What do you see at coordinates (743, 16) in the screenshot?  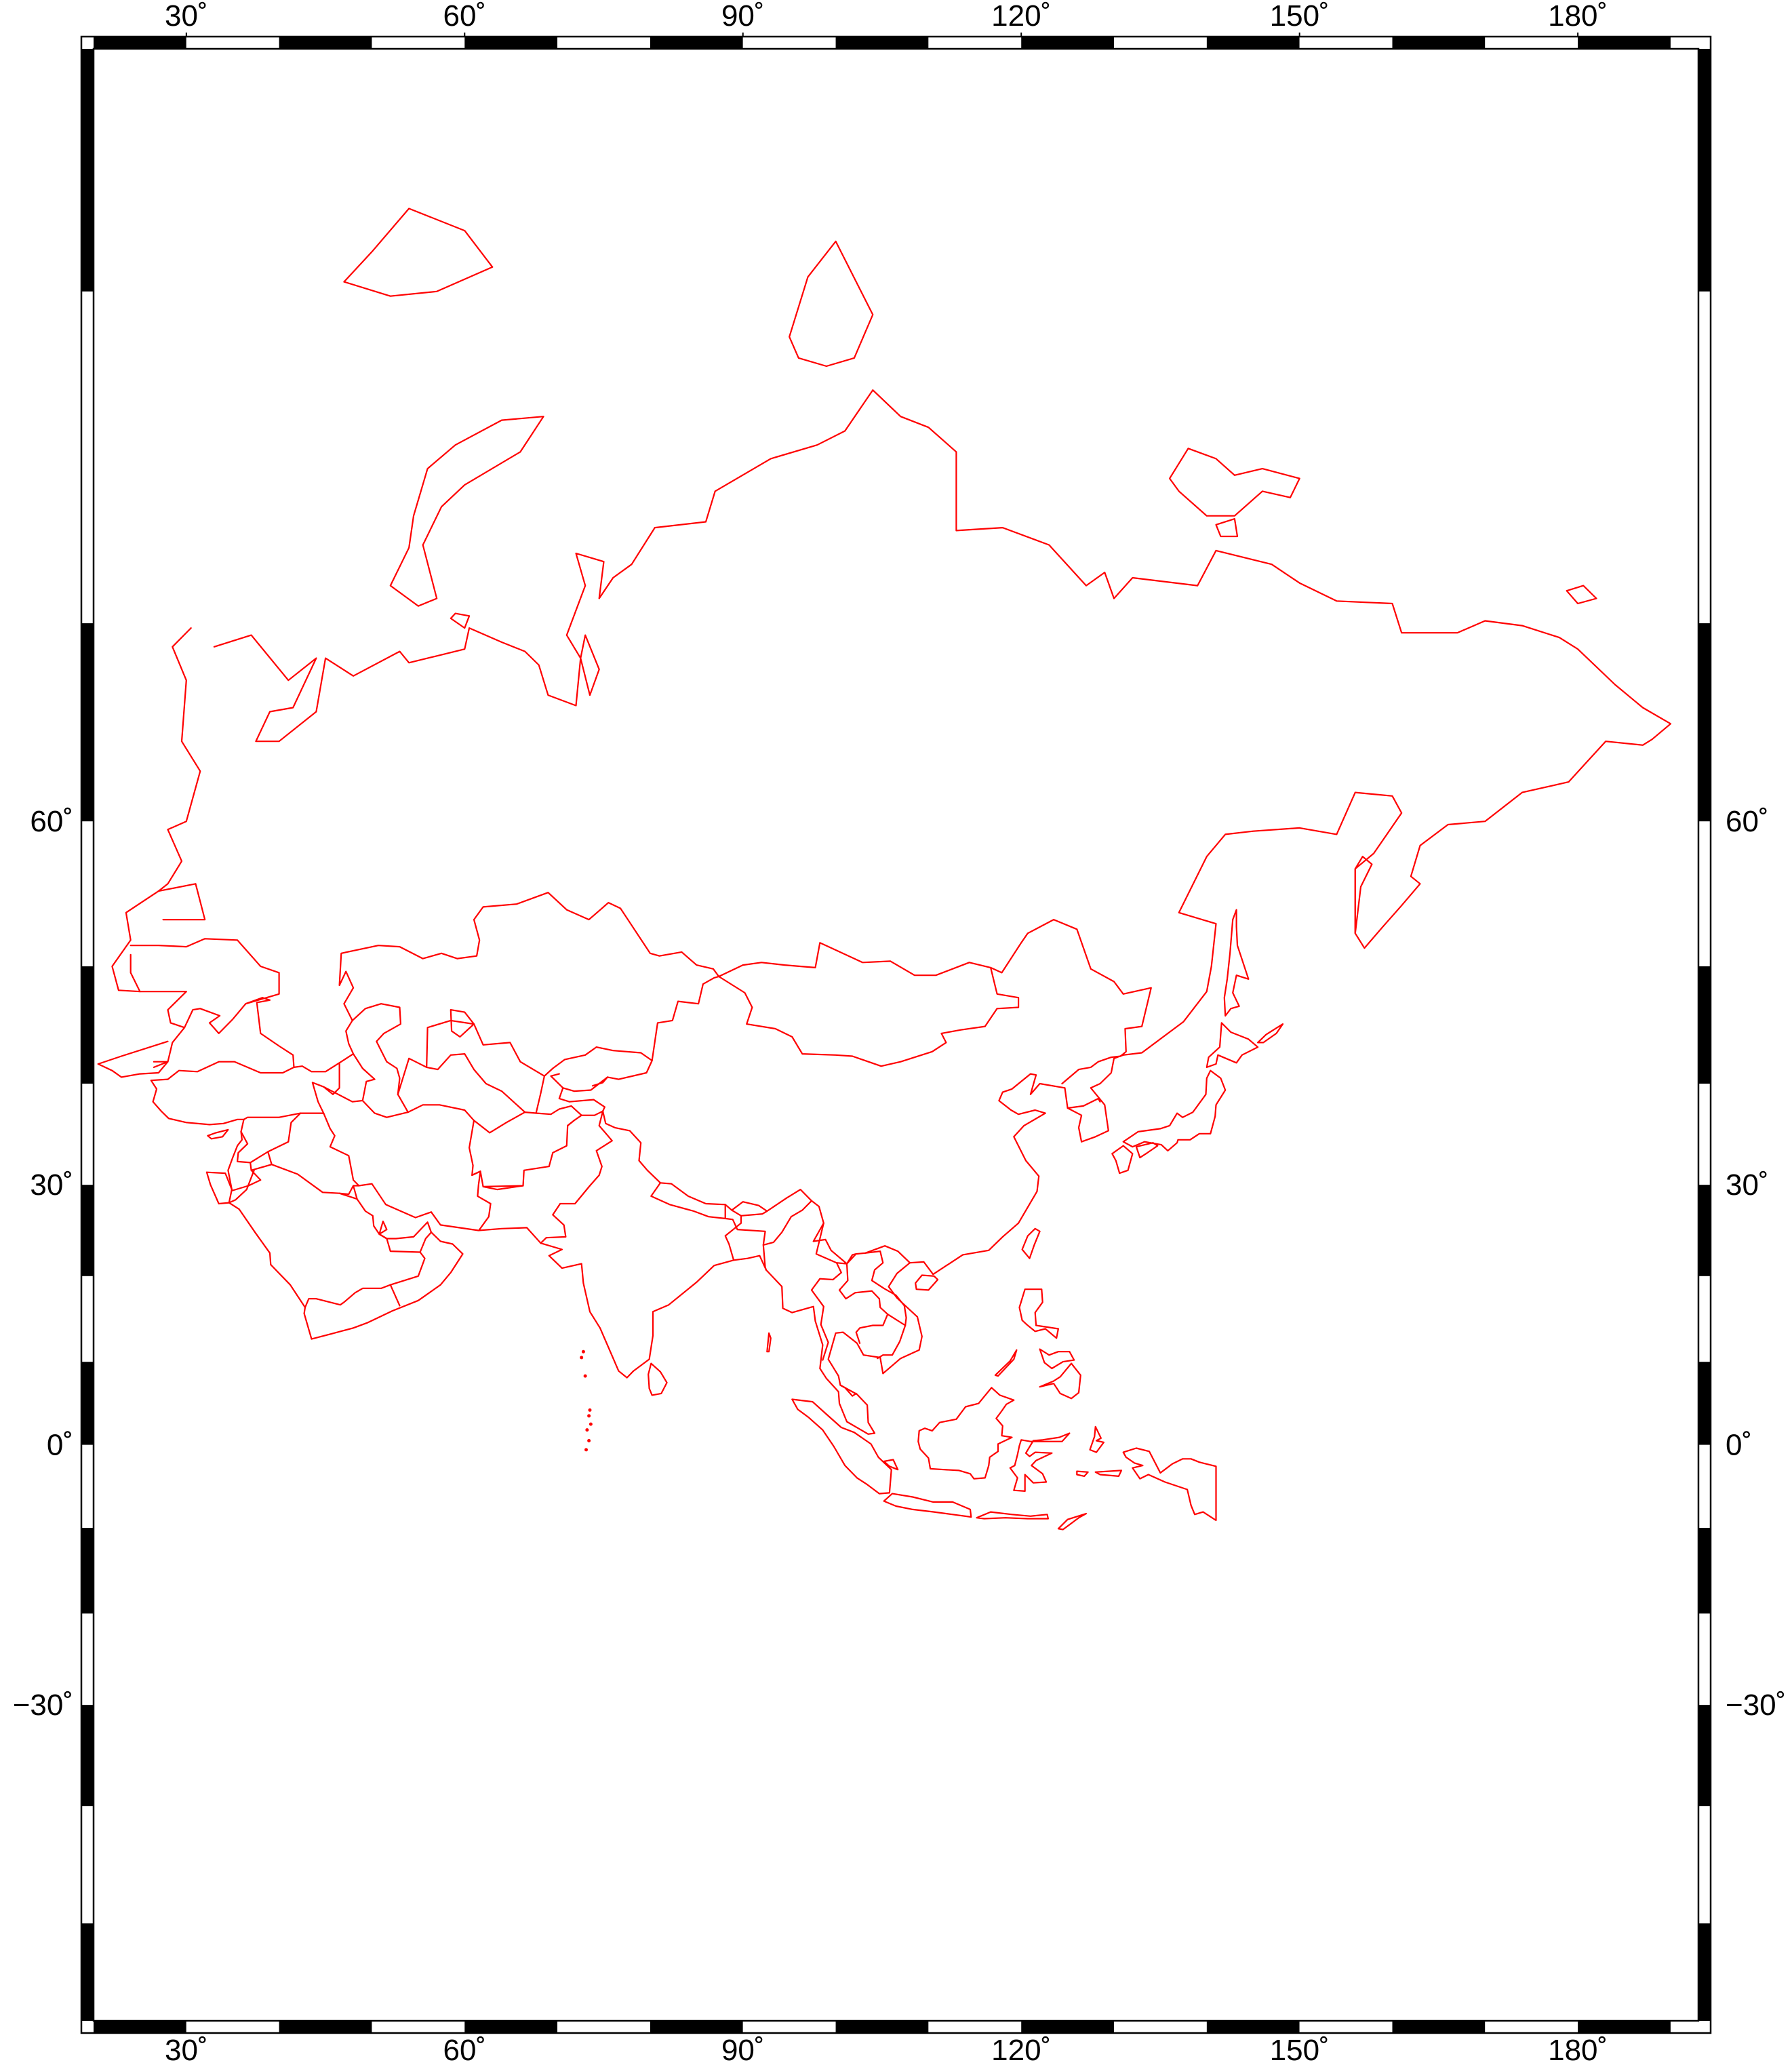 I see `lon-tick-label-top: 90˚` at bounding box center [743, 16].